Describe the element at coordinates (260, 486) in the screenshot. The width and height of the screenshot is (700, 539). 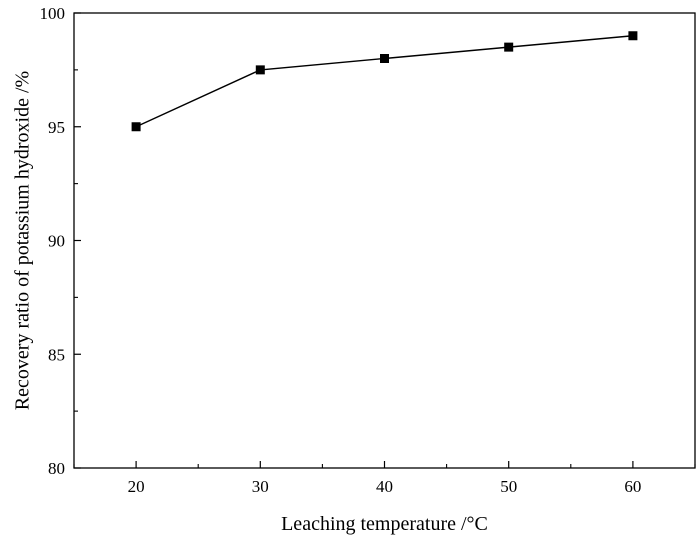
I see `x-tick-label: 30` at that location.